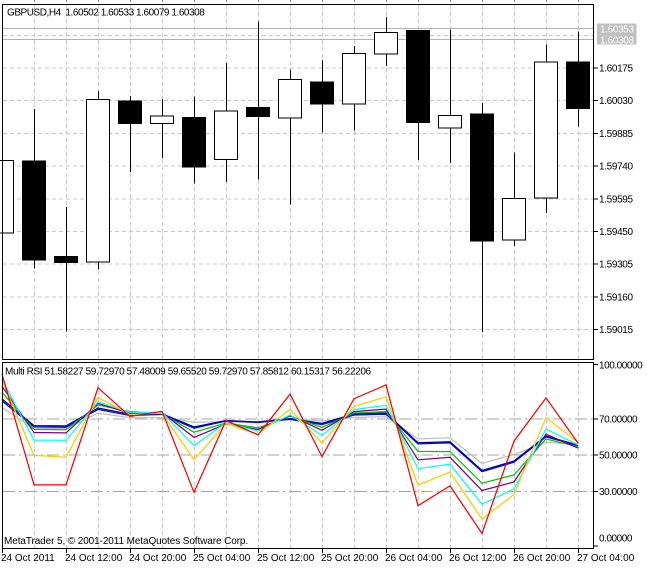 The width and height of the screenshot is (647, 569). Describe the element at coordinates (616, 134) in the screenshot. I see `svg-text: 1.59885` at that location.